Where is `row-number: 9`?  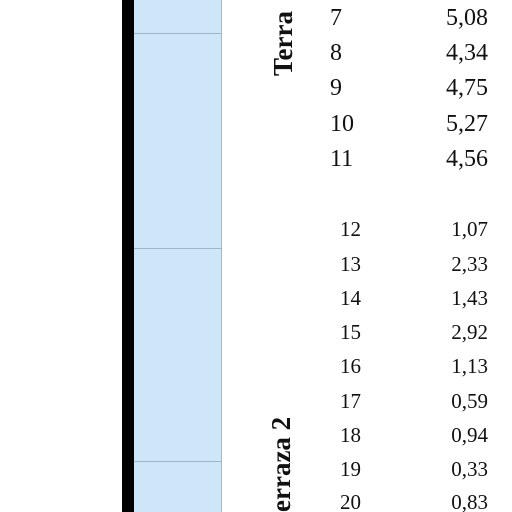
row-number: 9 is located at coordinates (336, 88).